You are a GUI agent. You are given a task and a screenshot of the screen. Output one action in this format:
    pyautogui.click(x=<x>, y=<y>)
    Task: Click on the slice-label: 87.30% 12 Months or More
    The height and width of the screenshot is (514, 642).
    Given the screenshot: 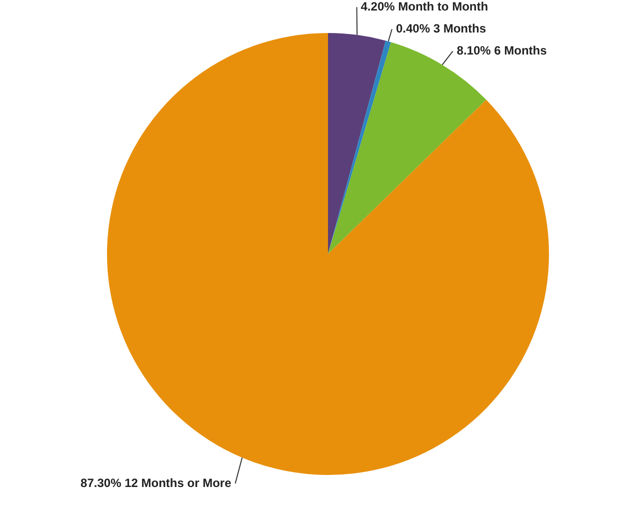 What is the action you would take?
    pyautogui.click(x=156, y=483)
    